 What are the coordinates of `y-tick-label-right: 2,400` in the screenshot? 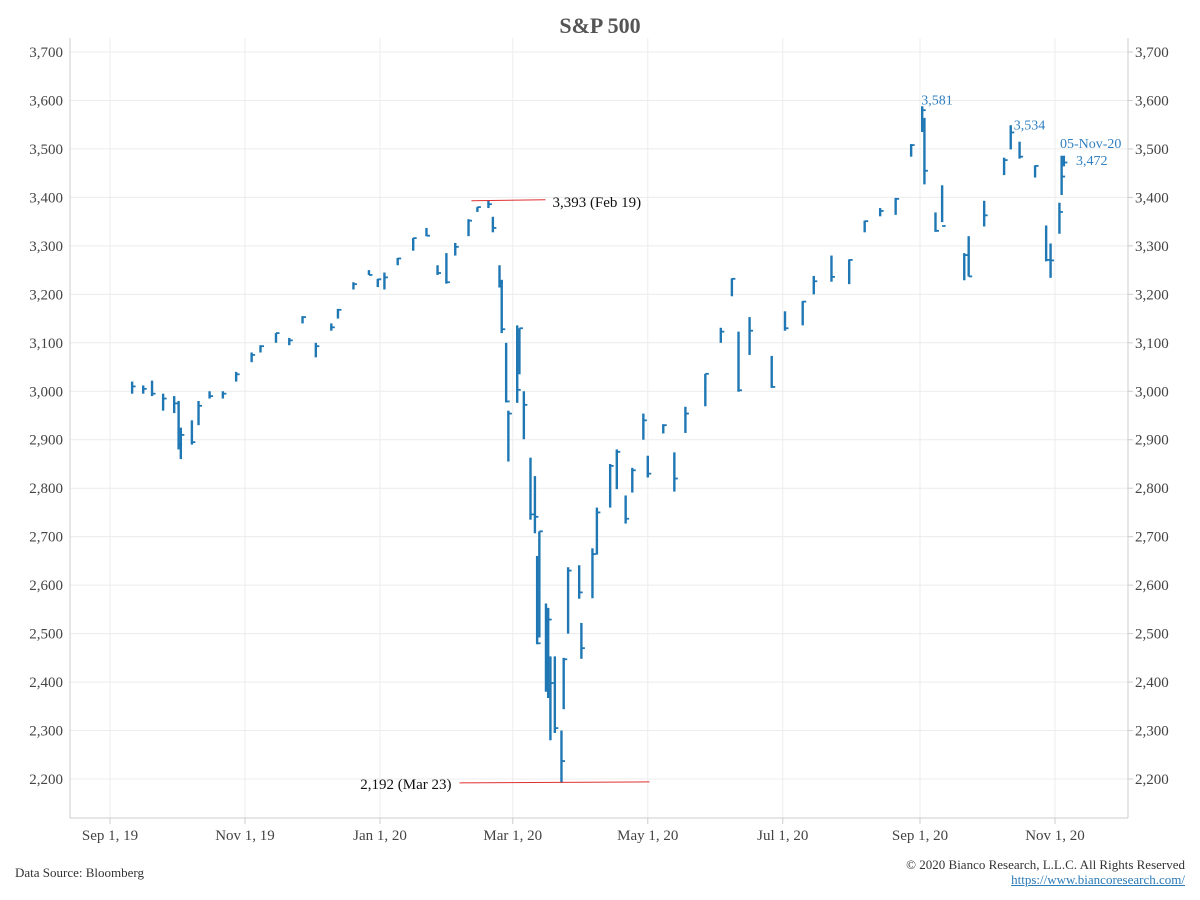 It's located at (1152, 683).